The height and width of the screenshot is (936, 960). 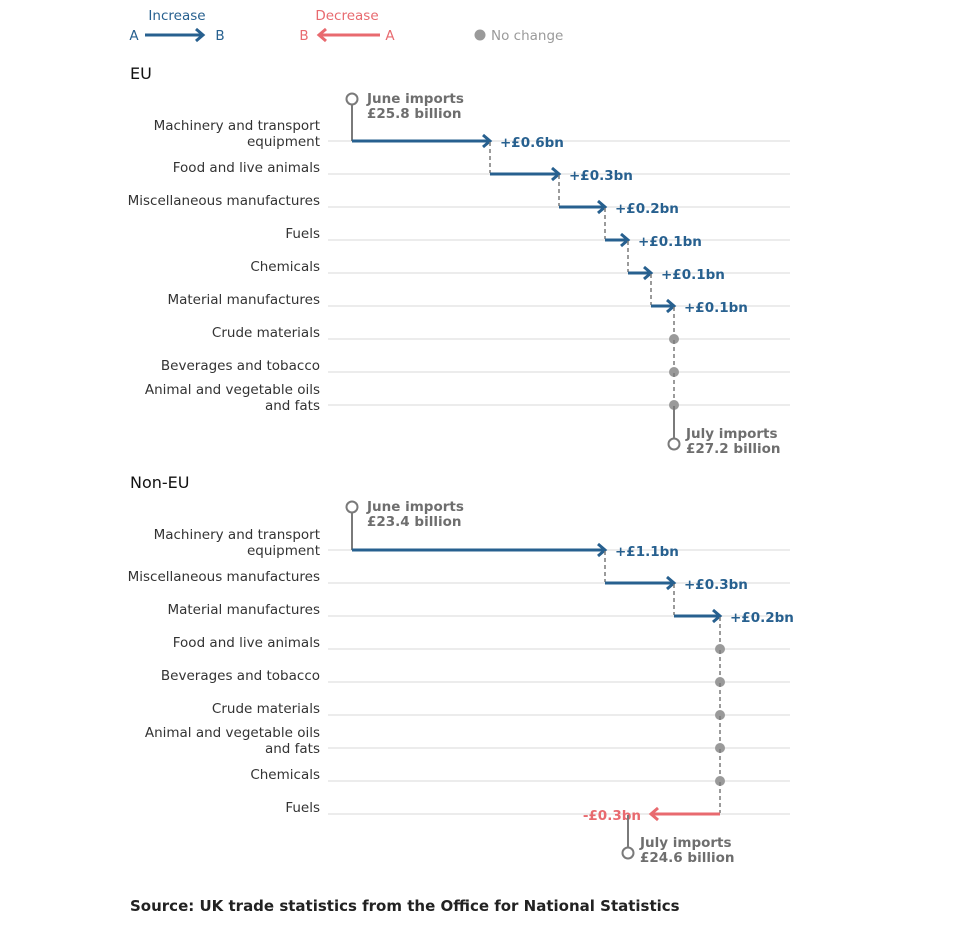 What do you see at coordinates (321, 35) in the screenshot?
I see `legend-decrease-arrowhead` at bounding box center [321, 35].